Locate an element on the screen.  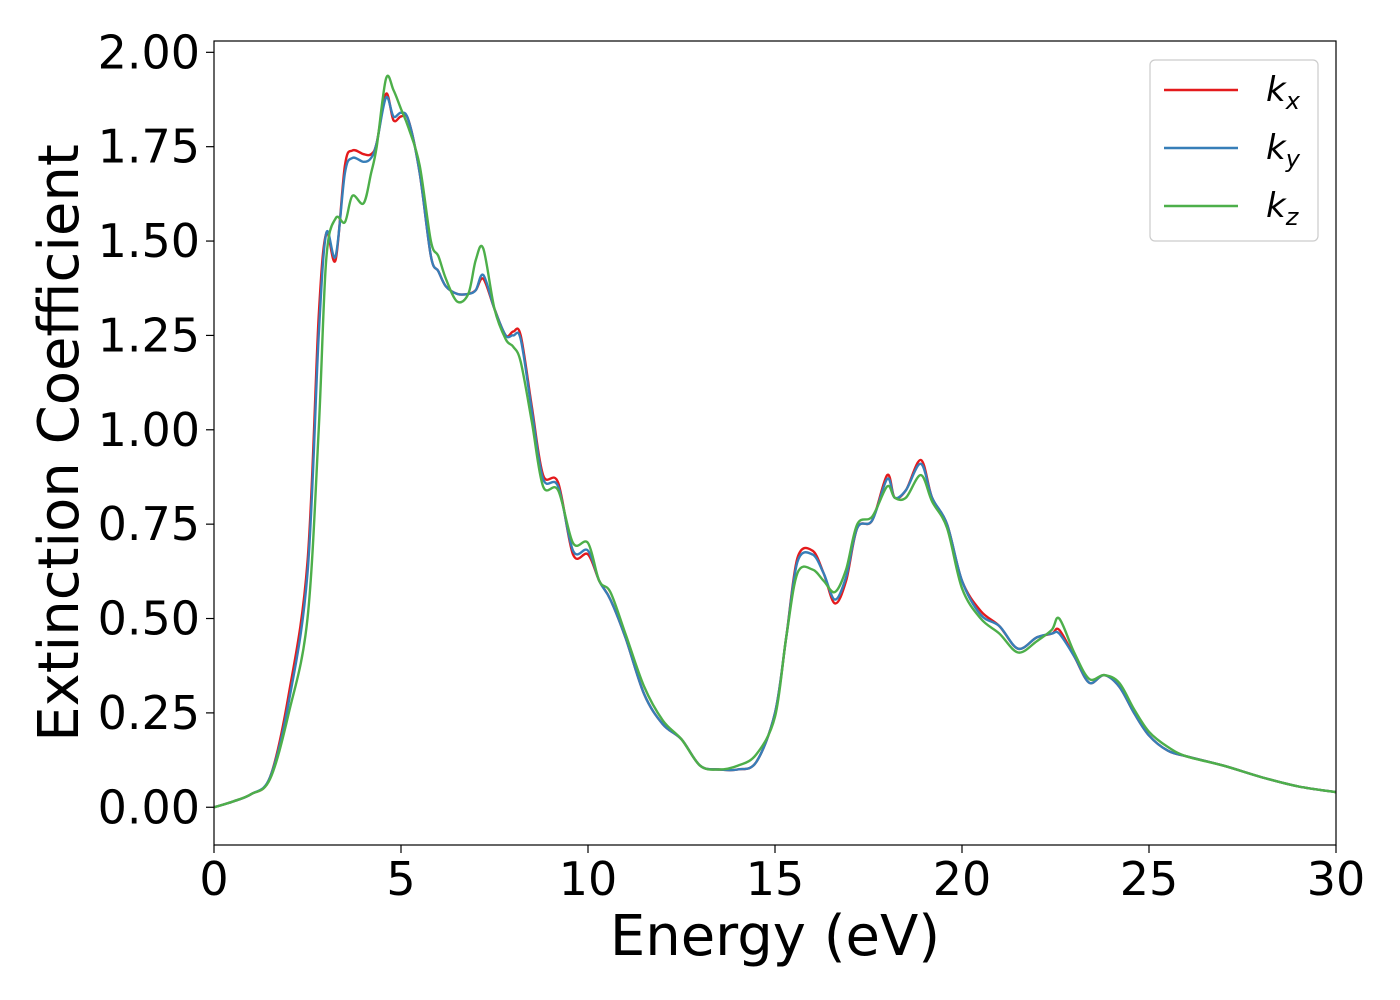
legend-label-subscript: y is located at coordinates (1293, 159).